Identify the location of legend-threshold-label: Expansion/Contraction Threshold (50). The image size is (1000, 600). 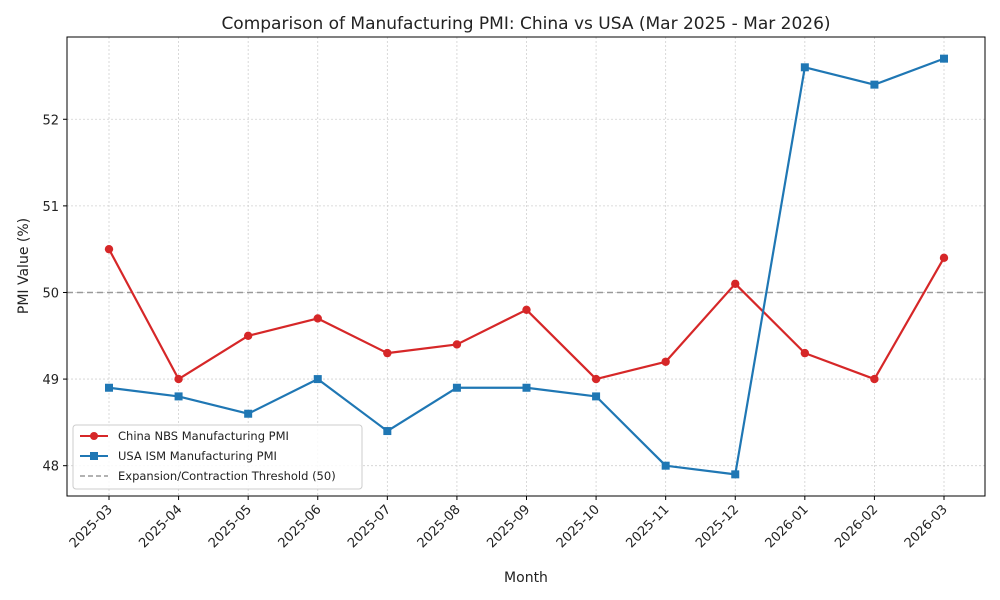
(227, 476).